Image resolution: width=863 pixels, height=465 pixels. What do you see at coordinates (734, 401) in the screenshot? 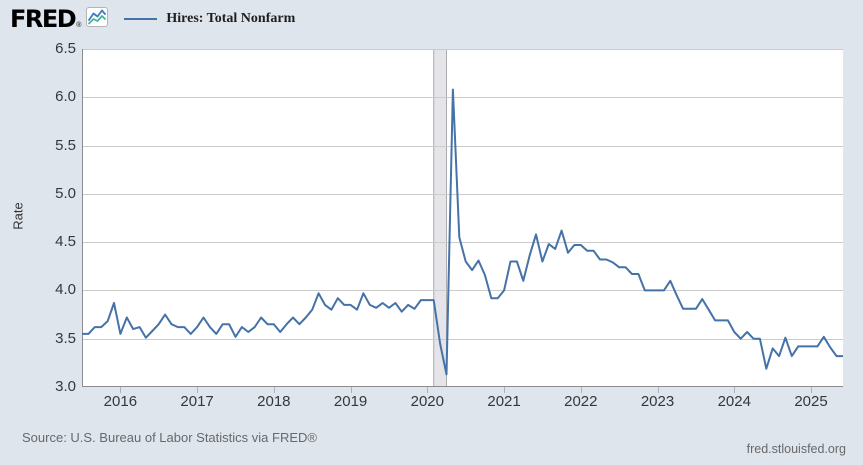
I see `x-tick-label: 2024` at bounding box center [734, 401].